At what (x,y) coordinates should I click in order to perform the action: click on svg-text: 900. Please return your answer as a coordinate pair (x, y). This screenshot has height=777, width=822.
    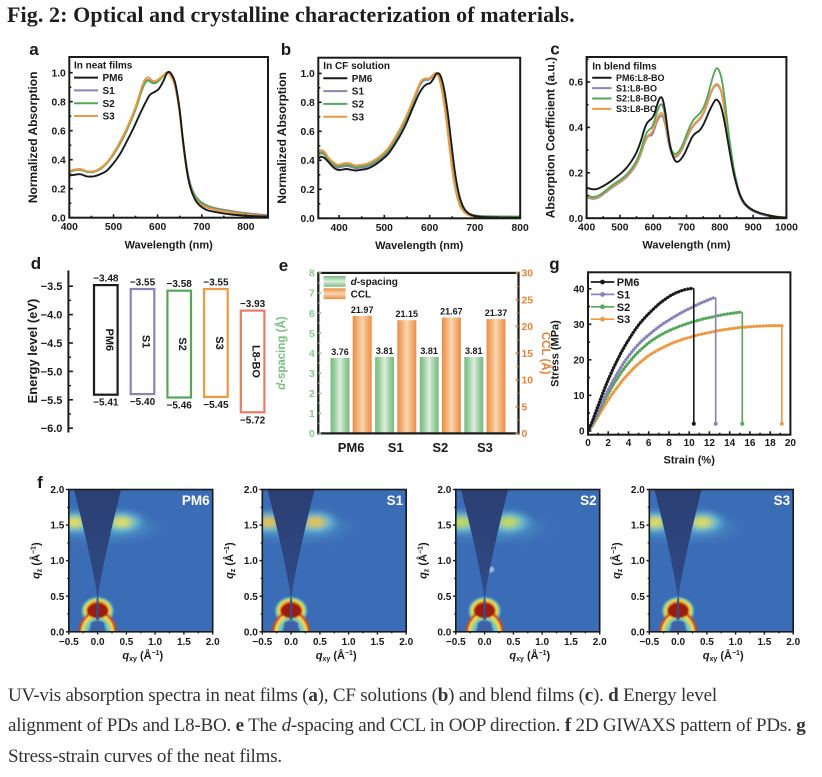
    Looking at the image, I should click on (753, 228).